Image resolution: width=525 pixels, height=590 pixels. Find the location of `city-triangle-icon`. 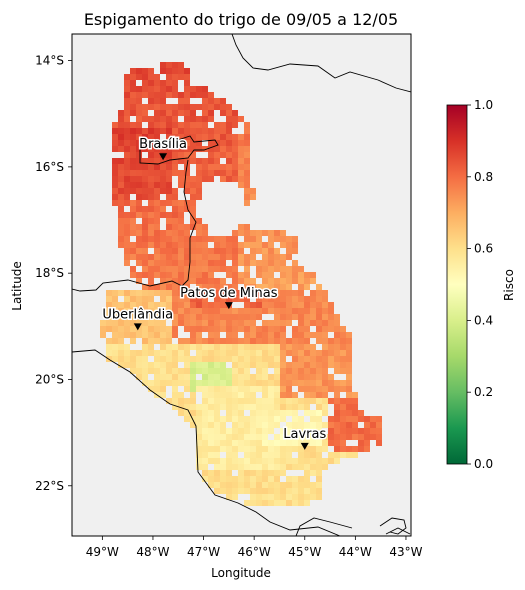

city-triangle-icon is located at coordinates (228, 306).